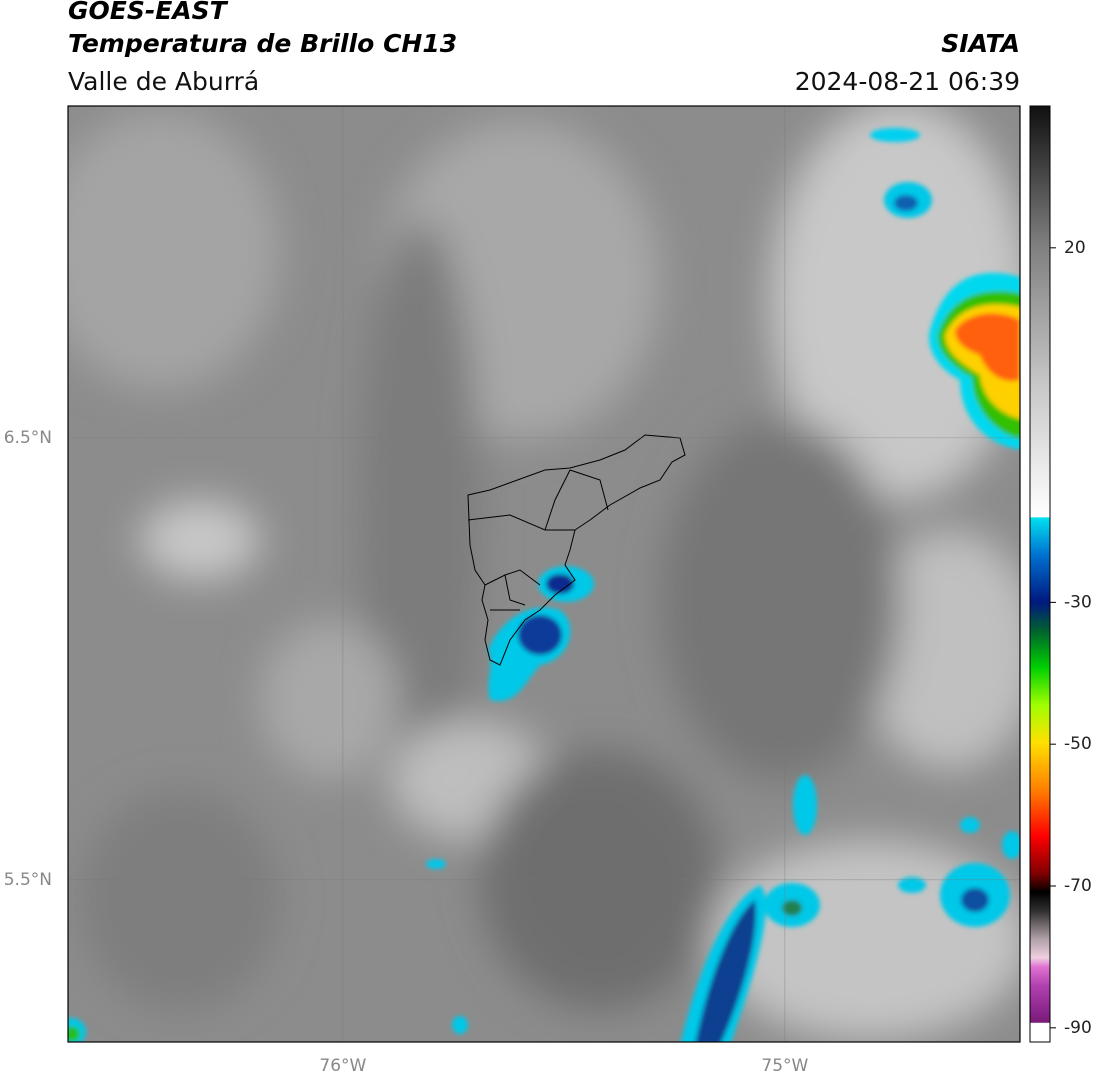 The height and width of the screenshot is (1082, 1094). What do you see at coordinates (1075, 248) in the screenshot?
I see `colorbar-tick-label: 20` at bounding box center [1075, 248].